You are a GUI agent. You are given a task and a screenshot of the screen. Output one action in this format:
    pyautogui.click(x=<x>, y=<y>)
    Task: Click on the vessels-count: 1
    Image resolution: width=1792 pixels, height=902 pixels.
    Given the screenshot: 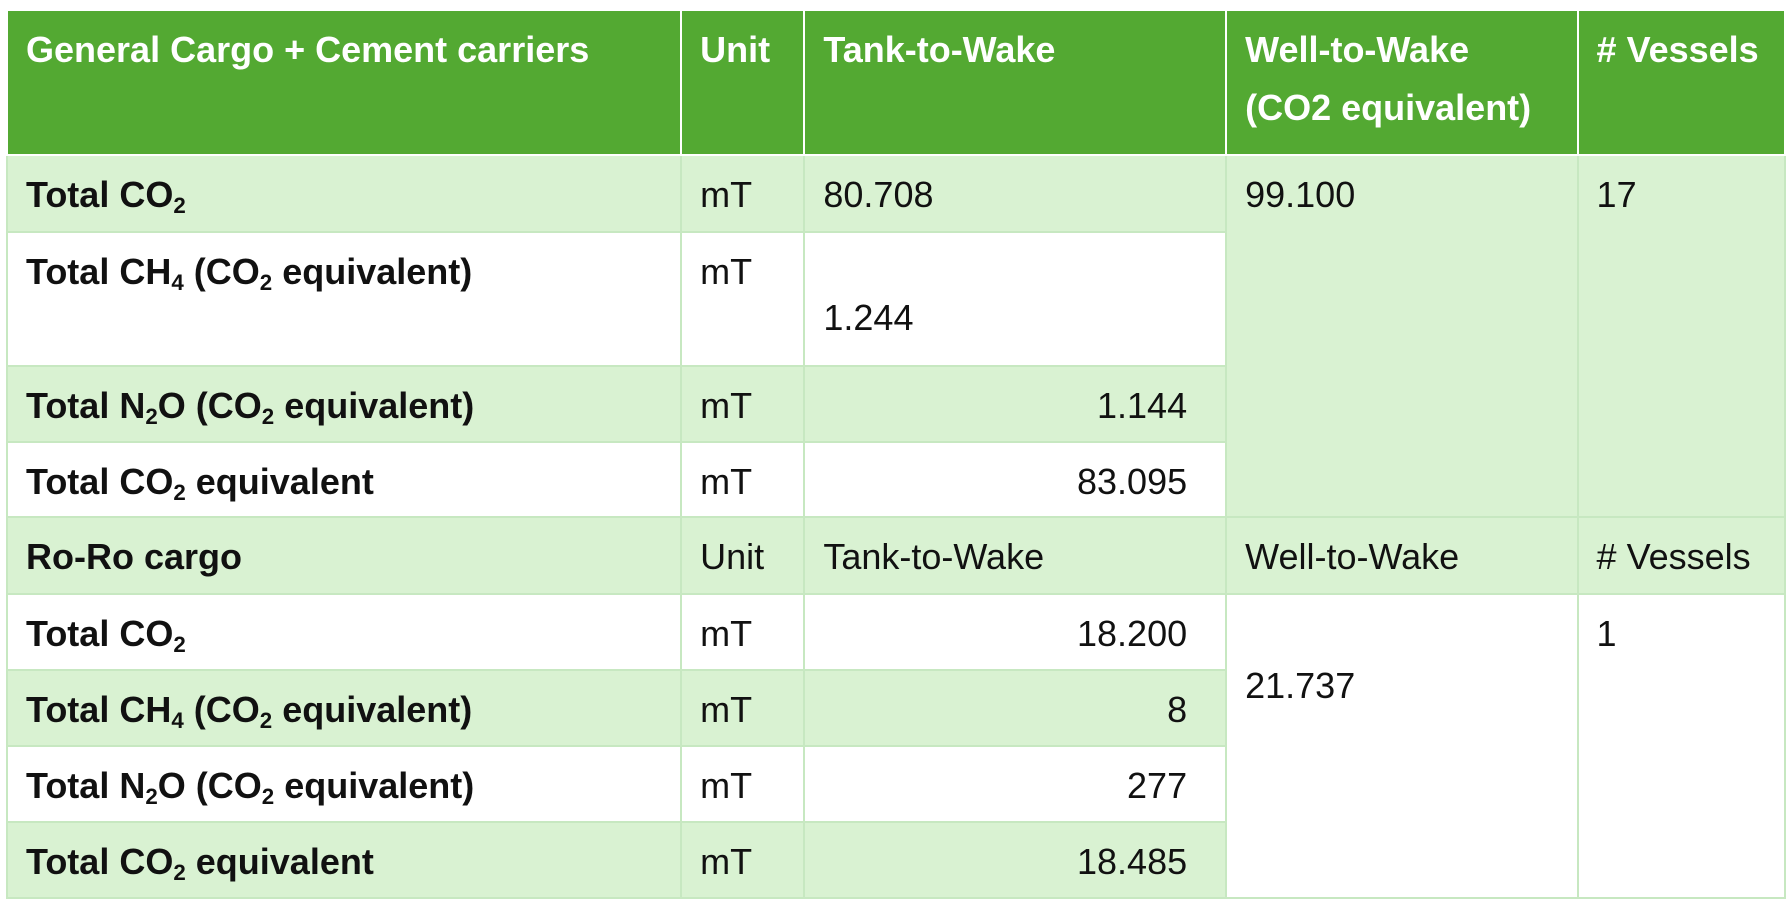 What is the action you would take?
    pyautogui.click(x=1681, y=746)
    